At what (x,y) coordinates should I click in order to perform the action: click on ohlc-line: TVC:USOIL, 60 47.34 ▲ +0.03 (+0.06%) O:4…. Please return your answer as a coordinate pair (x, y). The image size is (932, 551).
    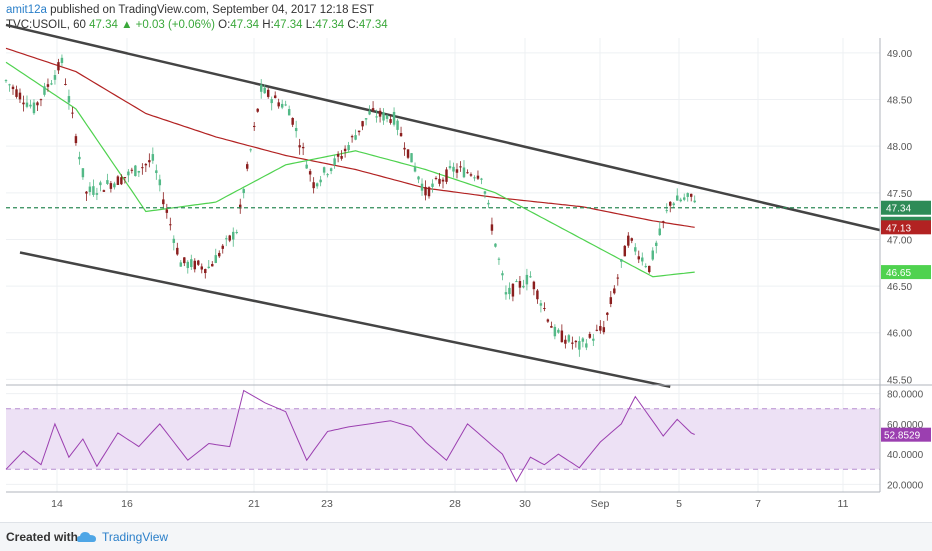
    Looking at the image, I should click on (197, 25).